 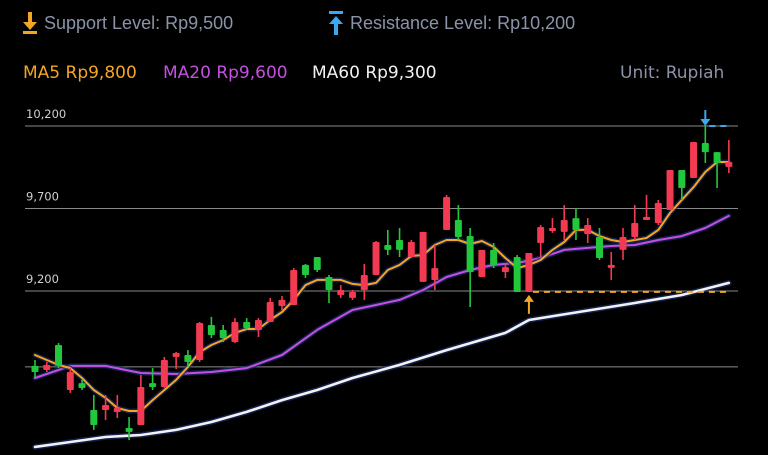 What do you see at coordinates (463, 22) in the screenshot?
I see `resistance-level-label: Resistance Level: Rp10,200` at bounding box center [463, 22].